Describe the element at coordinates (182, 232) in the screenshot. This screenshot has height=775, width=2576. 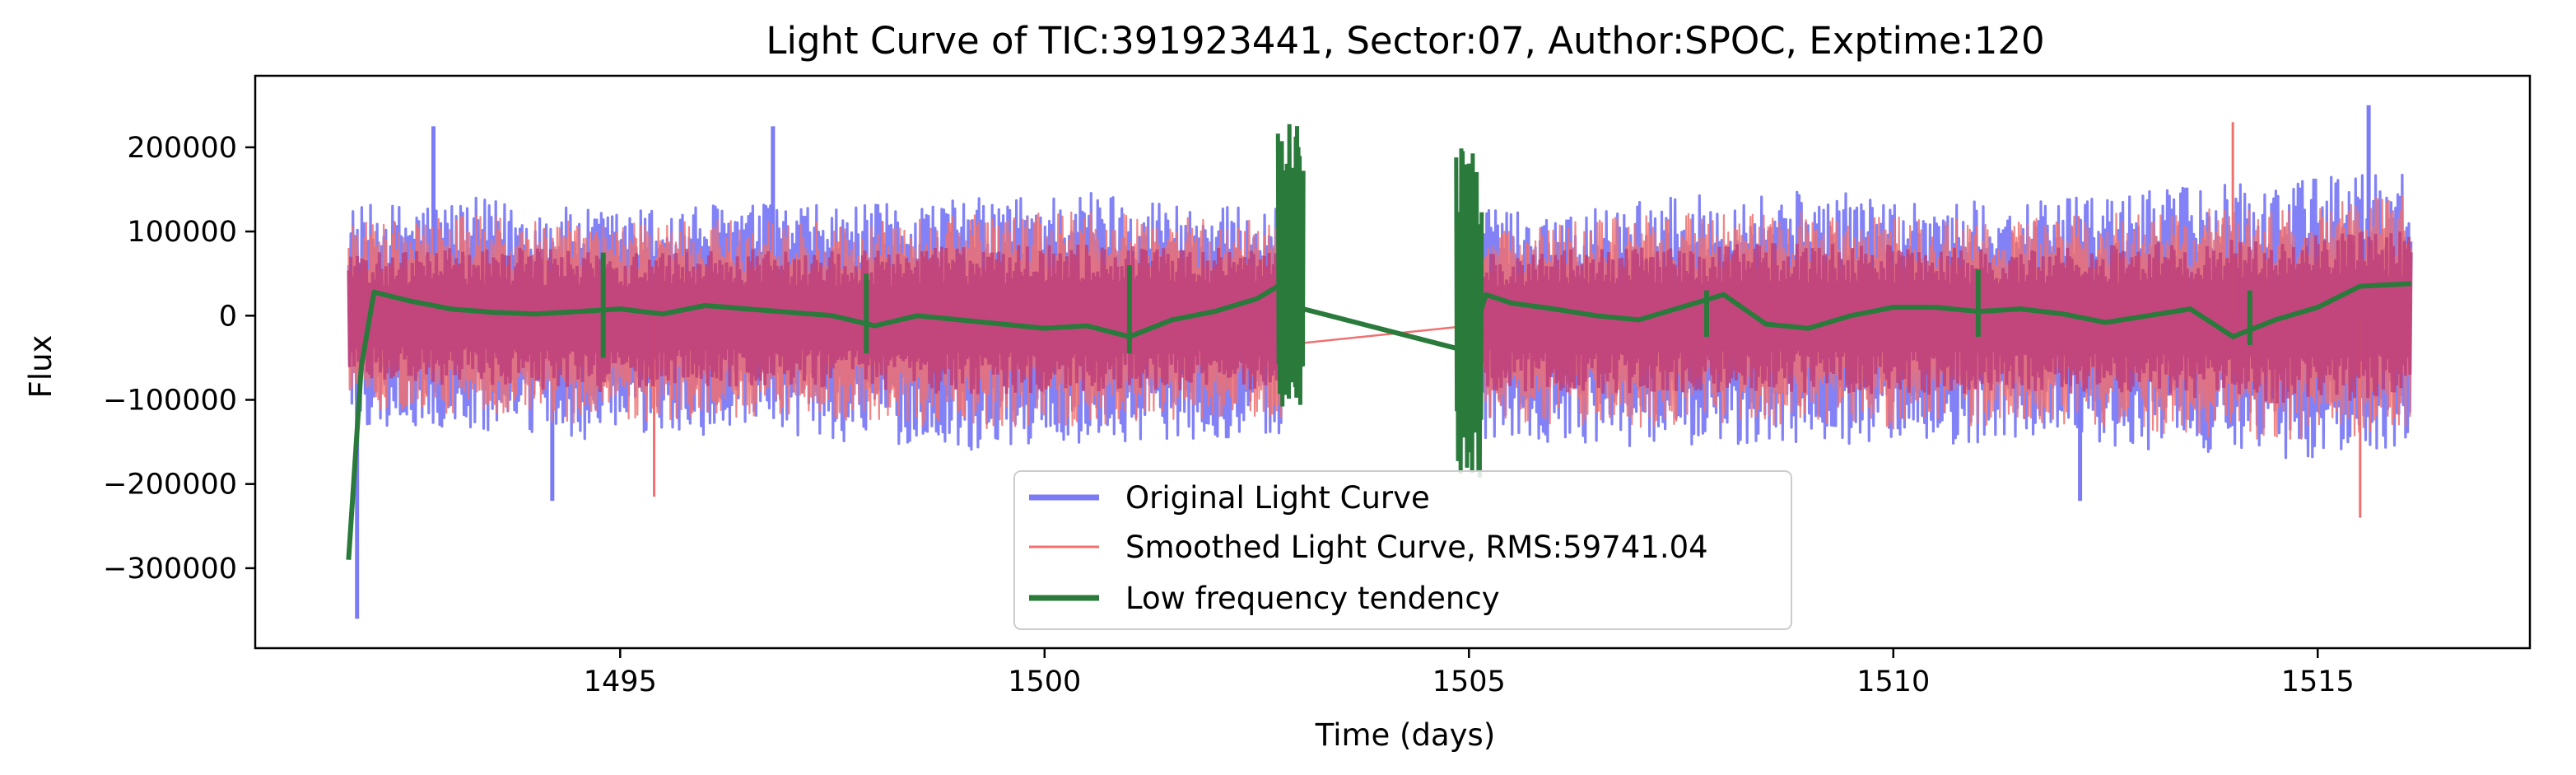
I see `y-tick-label: 100000` at that location.